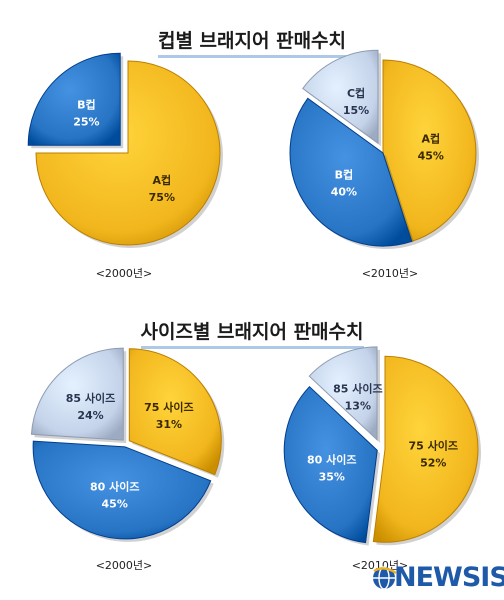 The image size is (504, 600). What do you see at coordinates (124, 565) in the screenshot?
I see `caption-size-2000: <2000년>` at bounding box center [124, 565].